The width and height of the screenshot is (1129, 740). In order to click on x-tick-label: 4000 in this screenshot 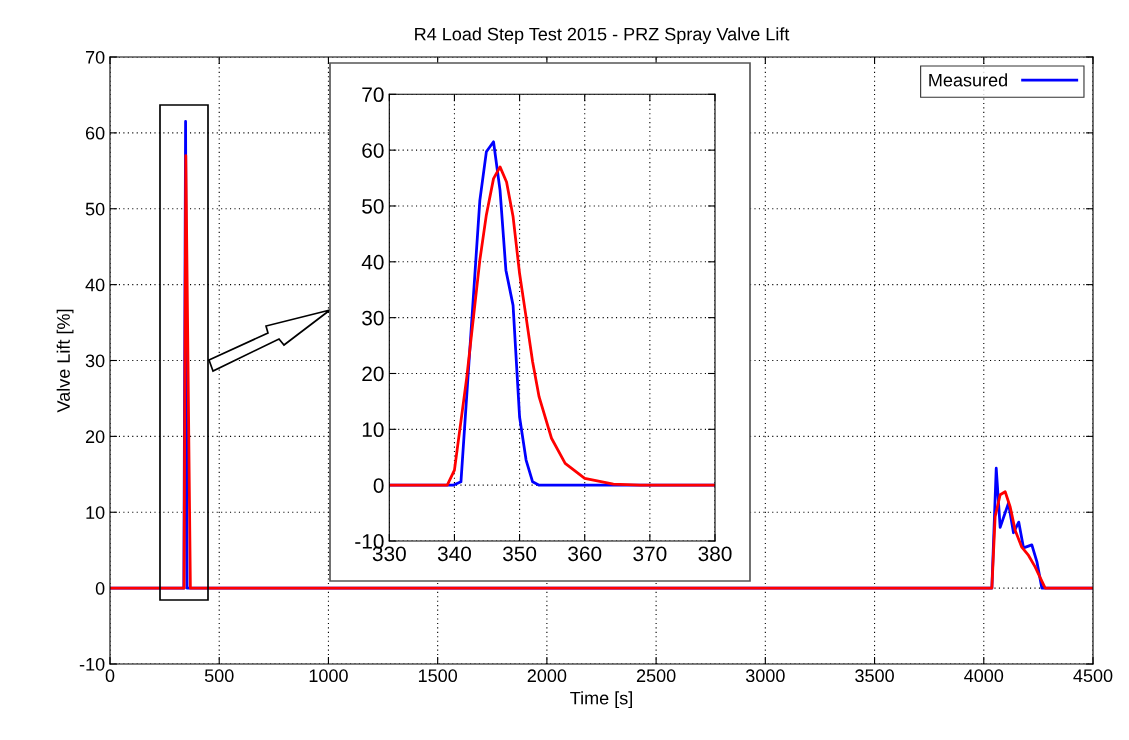, I will do `click(984, 676)`.